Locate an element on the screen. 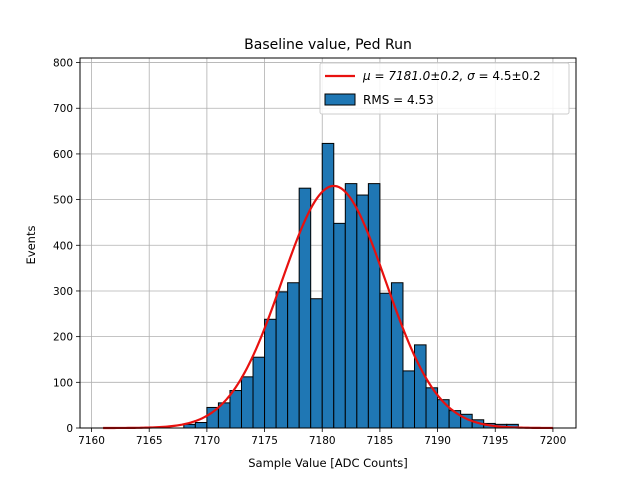 The height and width of the screenshot is (480, 640). y-tick-label: 100 is located at coordinates (63, 383).